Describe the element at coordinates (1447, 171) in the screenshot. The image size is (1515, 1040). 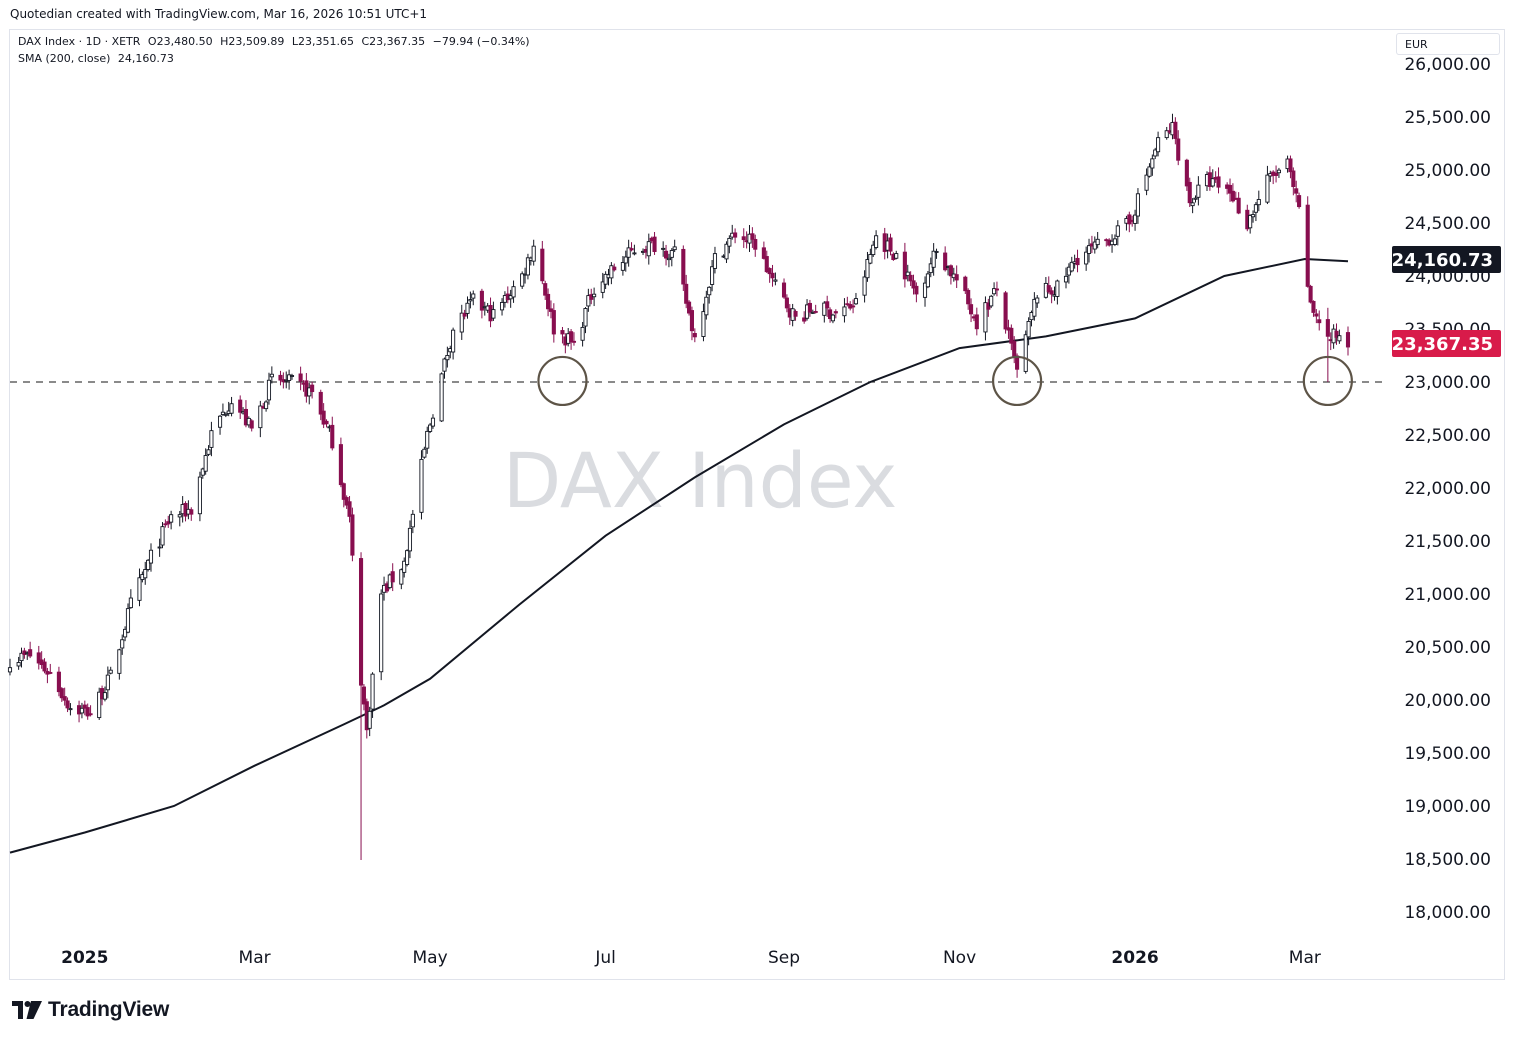
I see `y-axis-tick-label: 25,000.00` at that location.